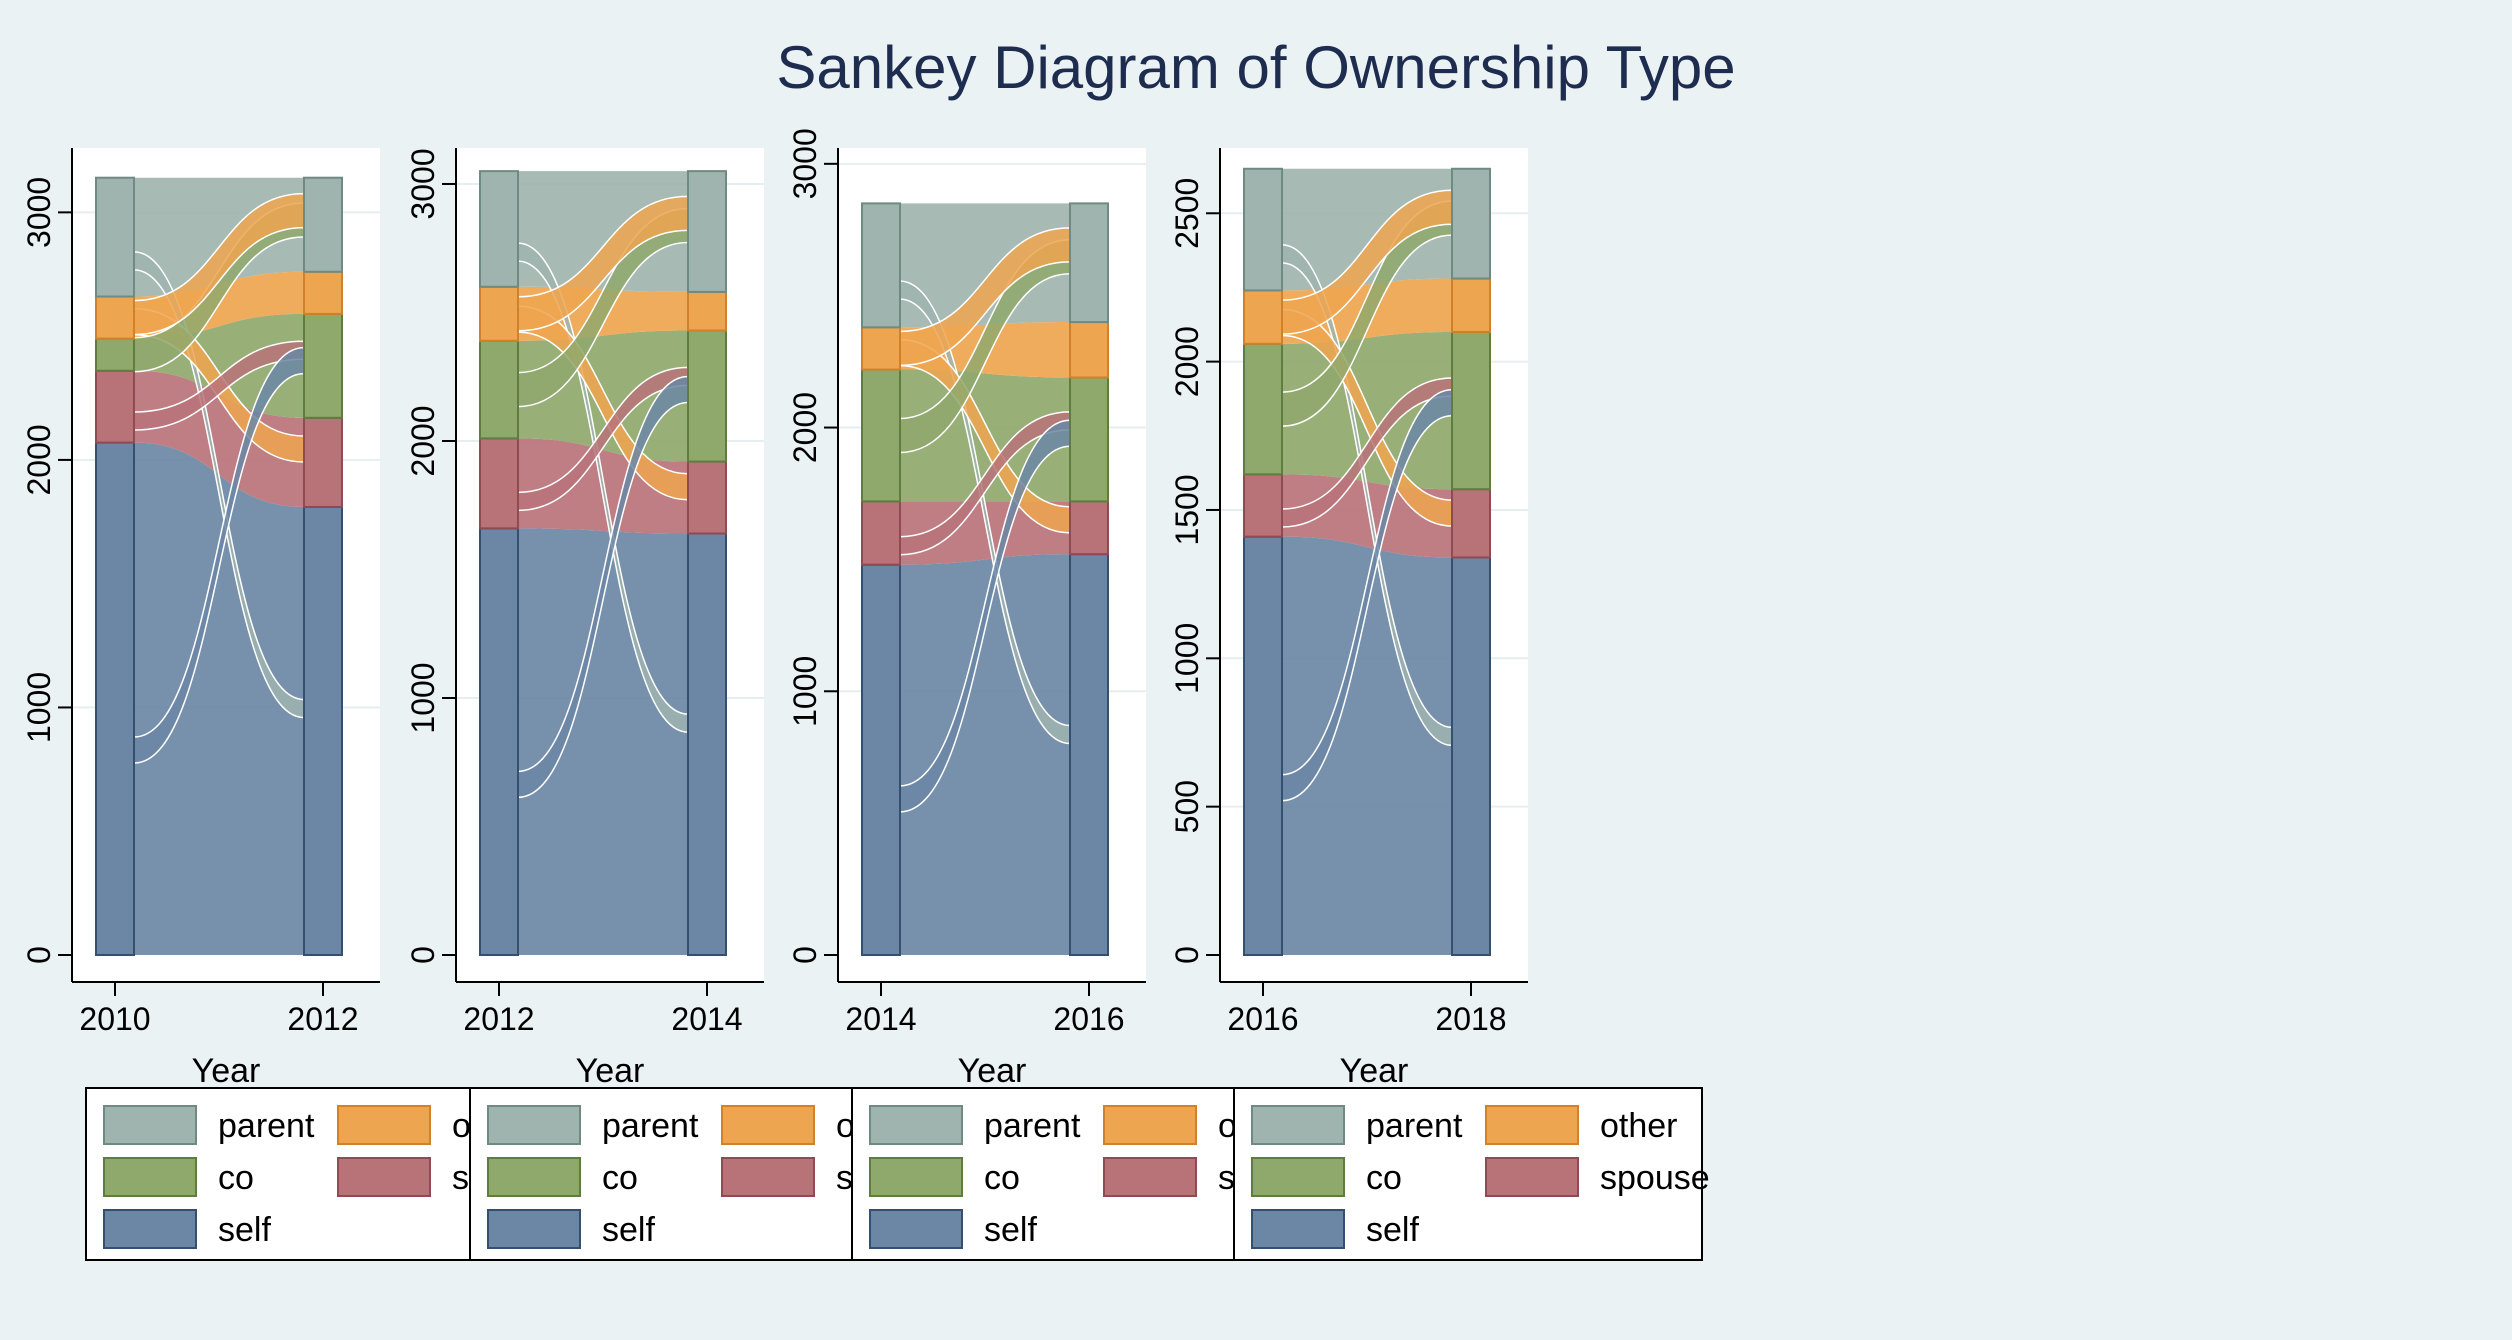 Image resolution: width=2512 pixels, height=1340 pixels. Describe the element at coordinates (1655, 1178) in the screenshot. I see `legend-label: spouse` at that location.